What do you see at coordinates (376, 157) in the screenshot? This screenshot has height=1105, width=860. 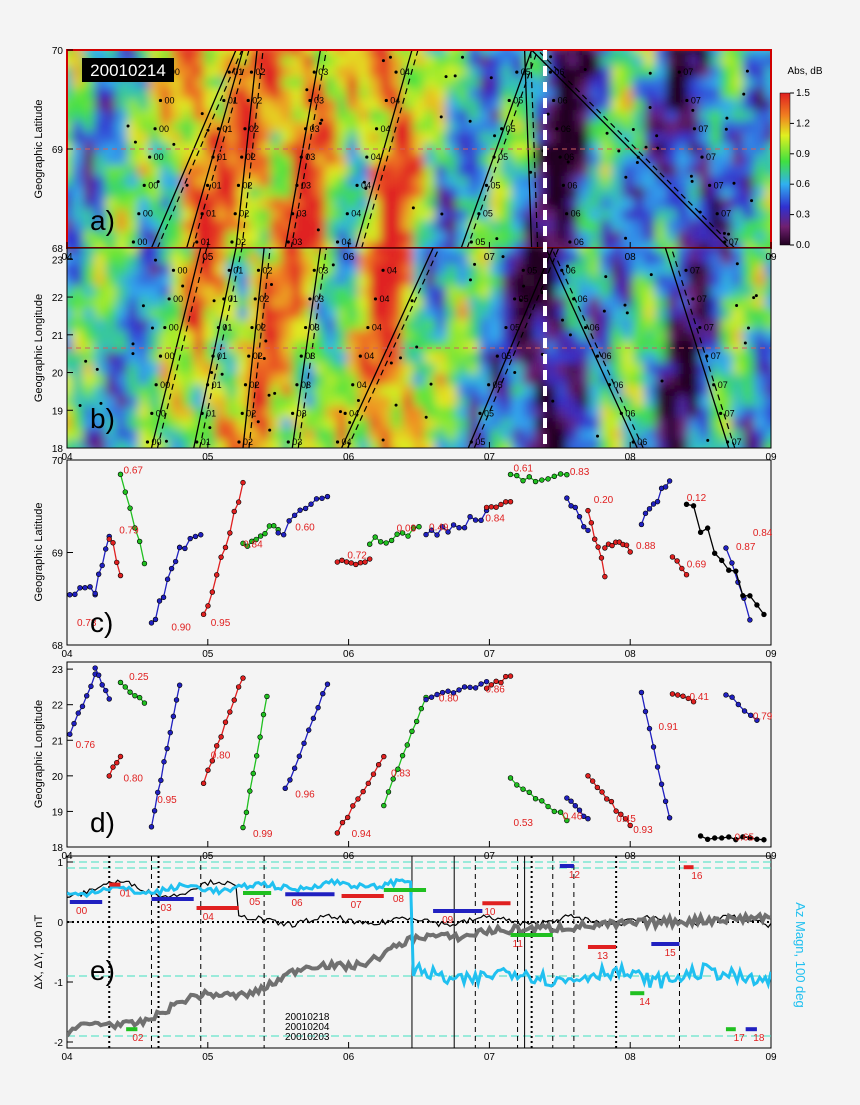 I see `beam-label: 04` at bounding box center [376, 157].